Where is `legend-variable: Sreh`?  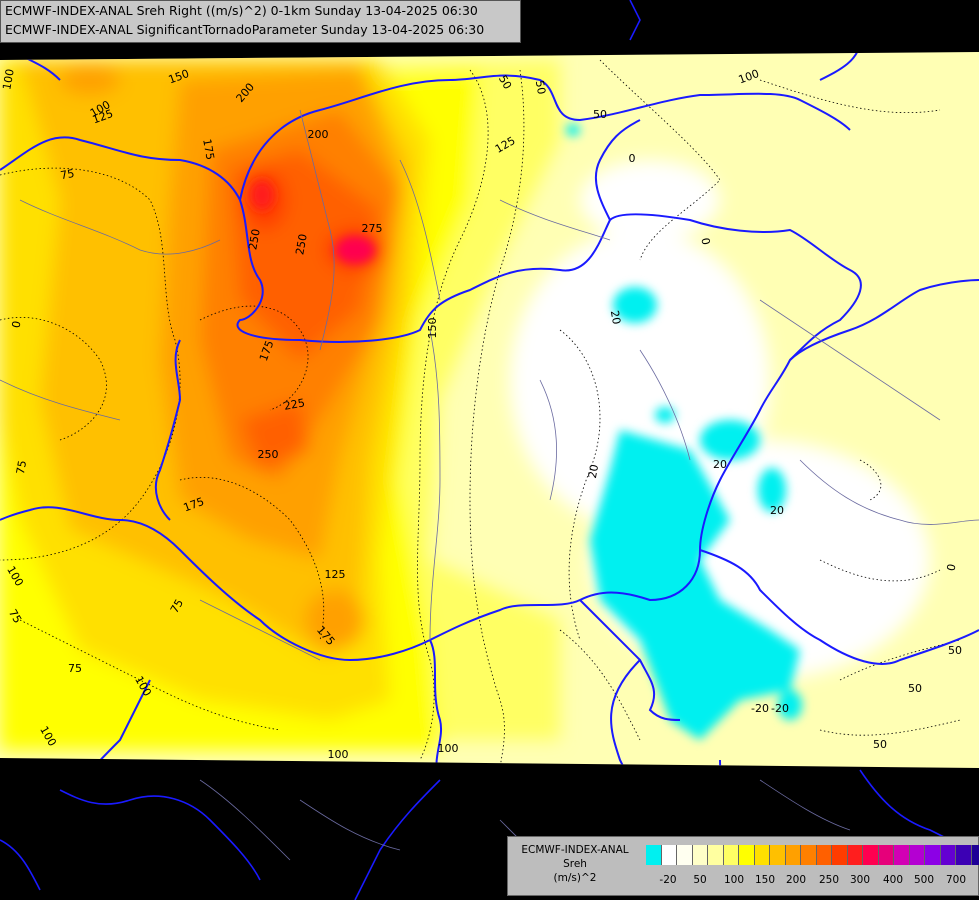 legend-variable: Sreh is located at coordinates (575, 864).